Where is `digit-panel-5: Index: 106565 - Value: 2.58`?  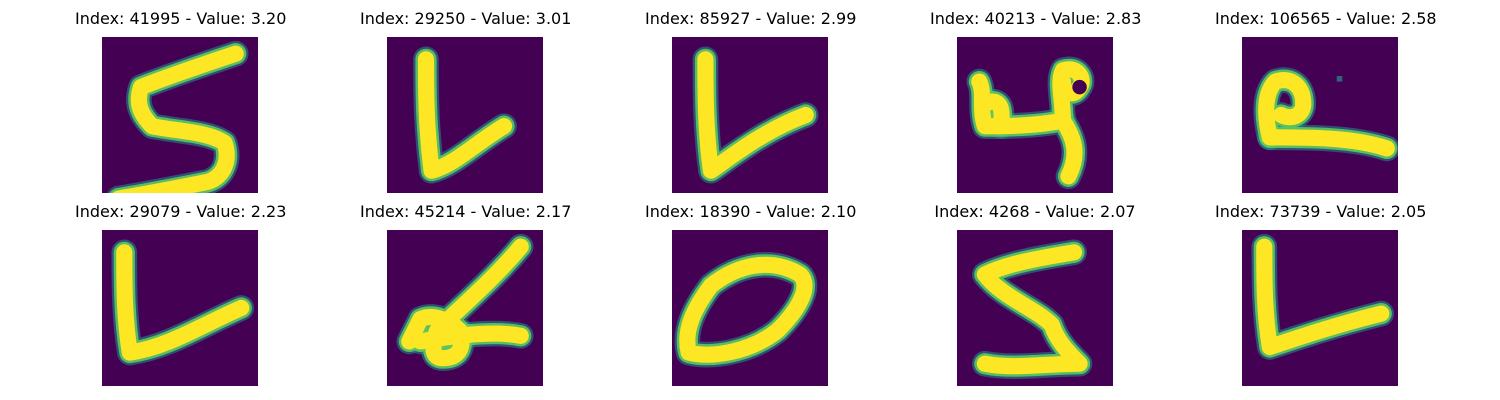 digit-panel-5: Index: 106565 - Value: 2.58 is located at coordinates (1326, 102).